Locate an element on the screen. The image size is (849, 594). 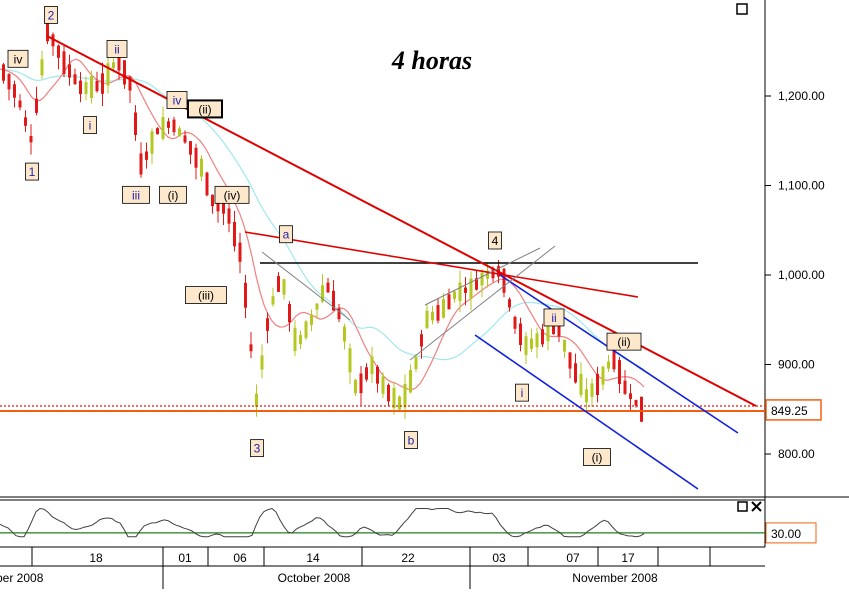
wave-label: iv is located at coordinates (18, 58).